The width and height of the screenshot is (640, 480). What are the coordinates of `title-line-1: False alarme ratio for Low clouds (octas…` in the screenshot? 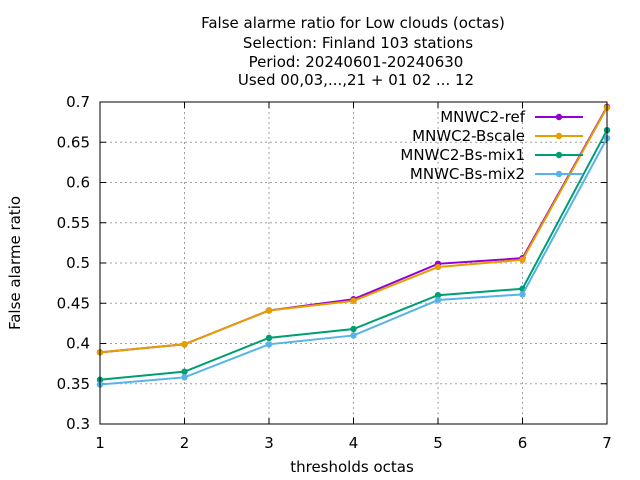 It's located at (353, 23).